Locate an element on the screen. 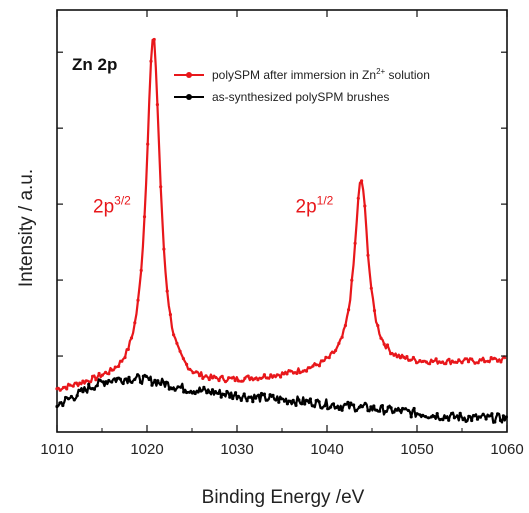  annotation-peak-3-2-sup: 3/2 is located at coordinates (122, 201).